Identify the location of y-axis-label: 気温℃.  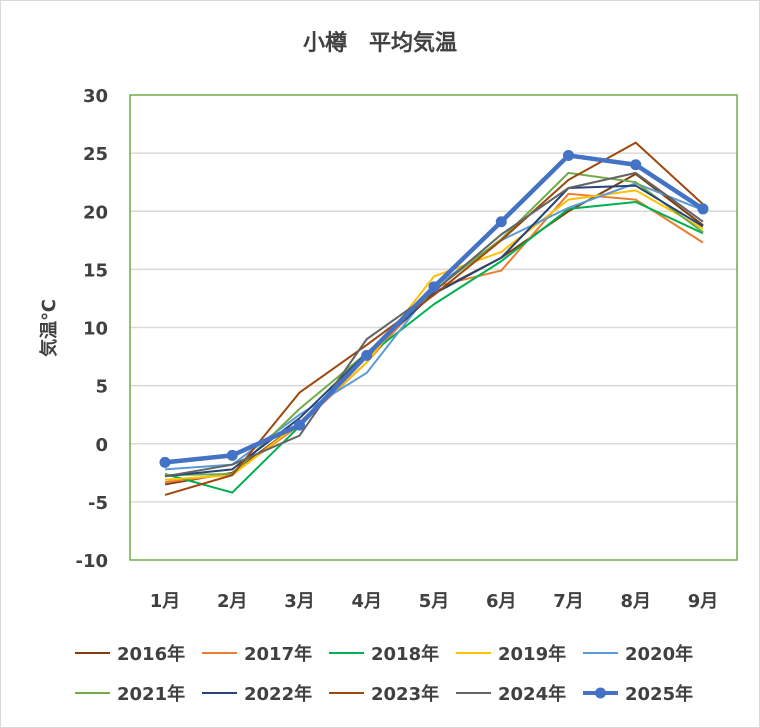
(49, 328).